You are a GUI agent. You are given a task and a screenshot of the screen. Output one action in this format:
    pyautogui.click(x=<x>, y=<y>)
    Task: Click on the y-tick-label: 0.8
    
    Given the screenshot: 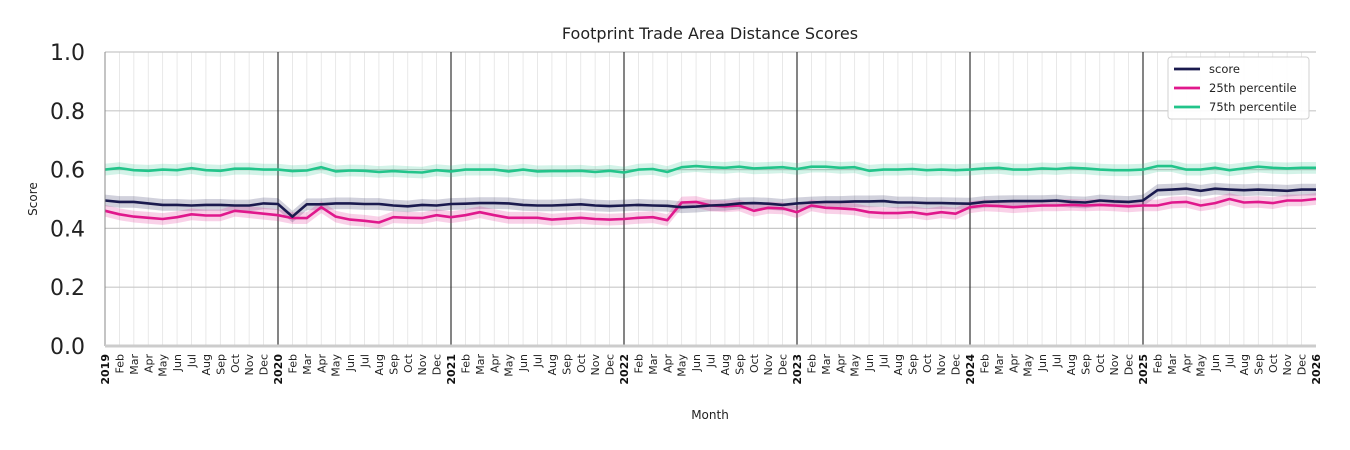 What is the action you would take?
    pyautogui.click(x=67, y=112)
    